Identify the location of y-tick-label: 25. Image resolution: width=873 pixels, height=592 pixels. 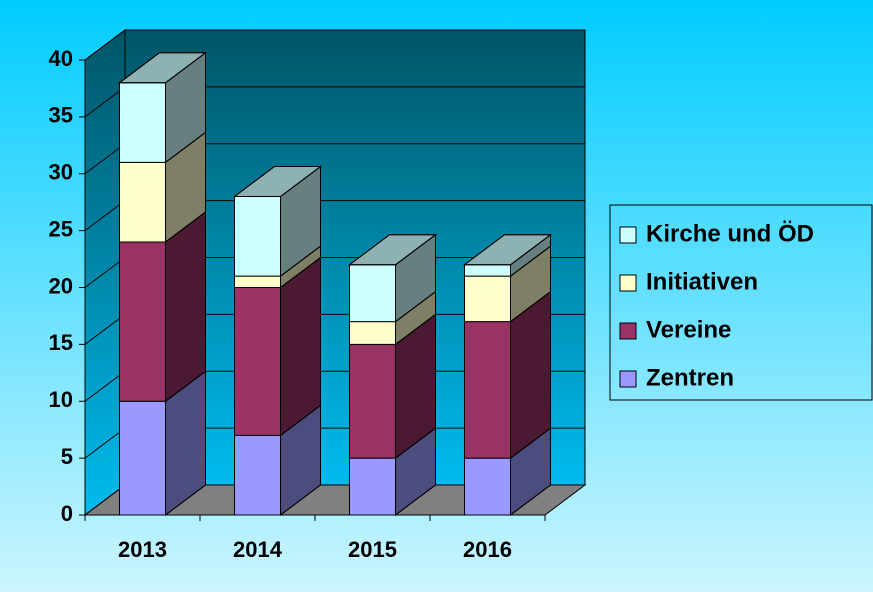
(61, 228).